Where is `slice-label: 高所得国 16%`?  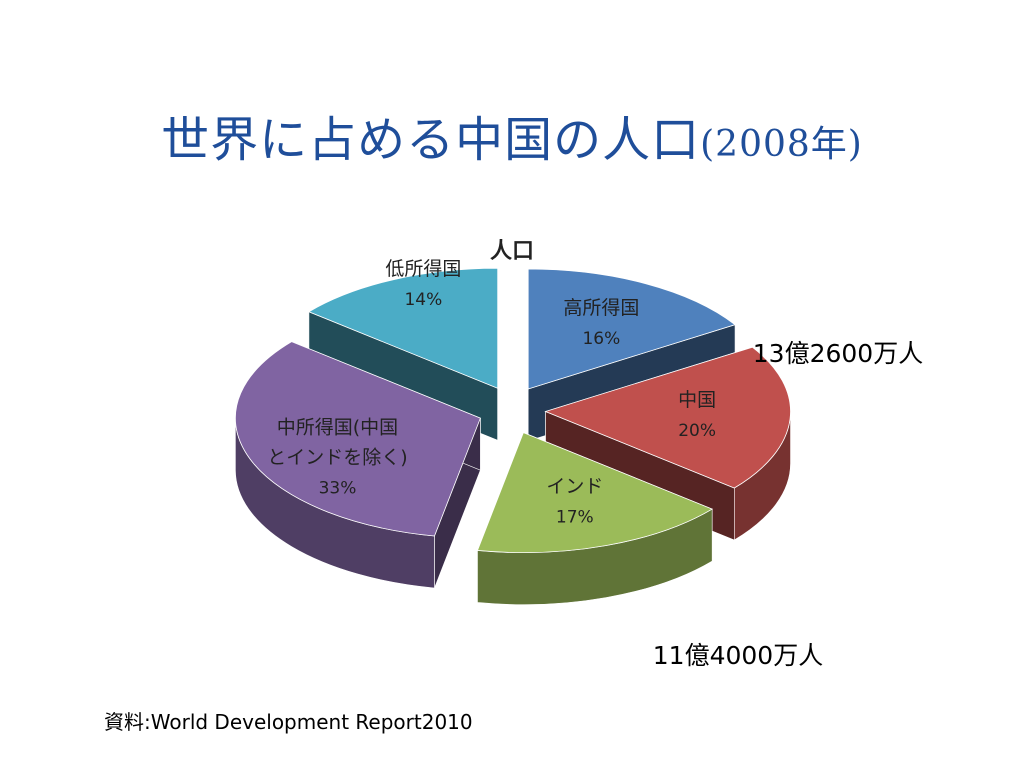 slice-label: 高所得国 16% is located at coordinates (601, 323).